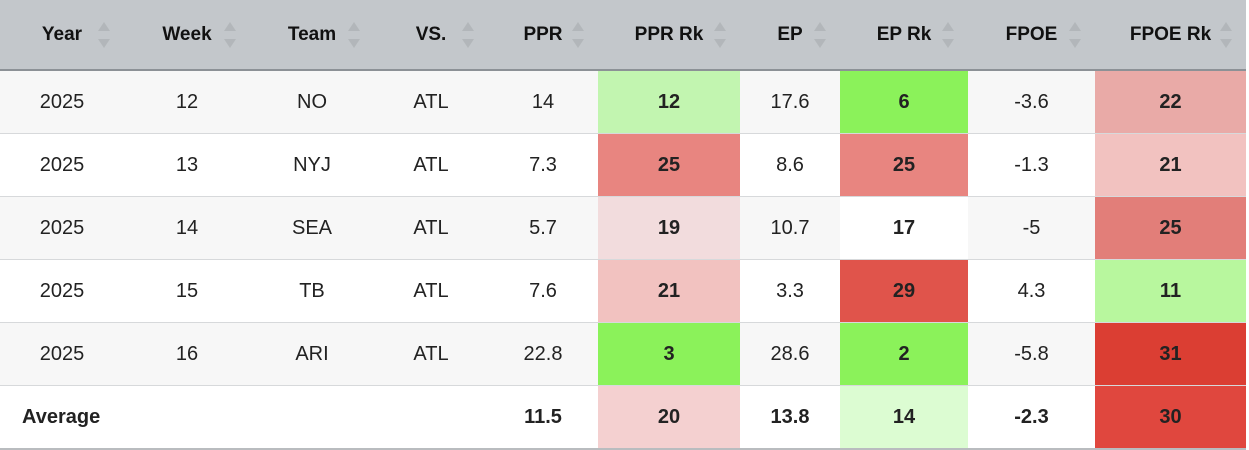 This screenshot has height=450, width=1249. What do you see at coordinates (790, 417) in the screenshot?
I see `average-ep: 13.8` at bounding box center [790, 417].